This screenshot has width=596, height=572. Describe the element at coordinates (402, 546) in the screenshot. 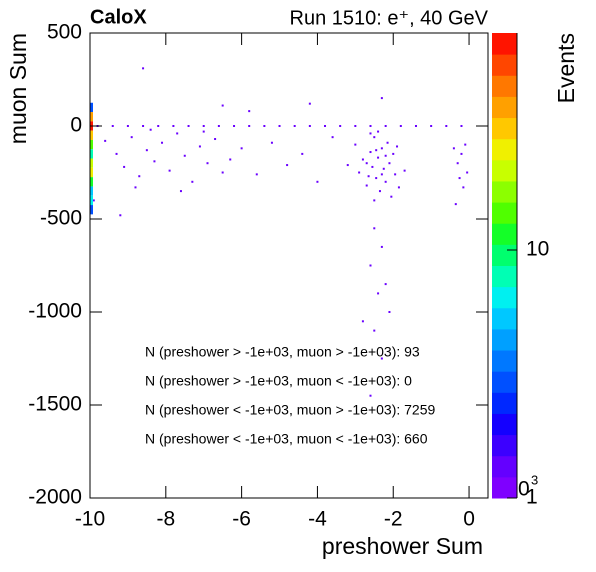

I see `x-axis-label: preshower Sum` at that location.